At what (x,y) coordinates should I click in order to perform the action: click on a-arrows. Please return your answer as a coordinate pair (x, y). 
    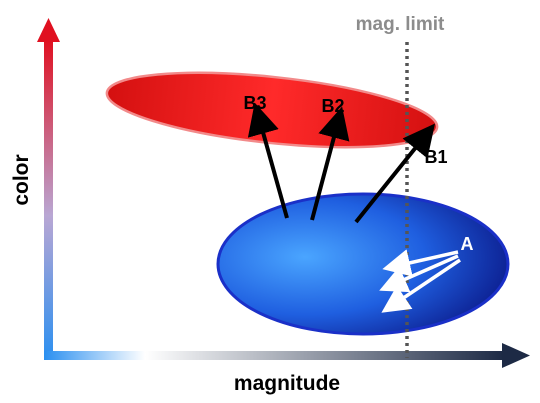
    Looking at the image, I should click on (420, 281).